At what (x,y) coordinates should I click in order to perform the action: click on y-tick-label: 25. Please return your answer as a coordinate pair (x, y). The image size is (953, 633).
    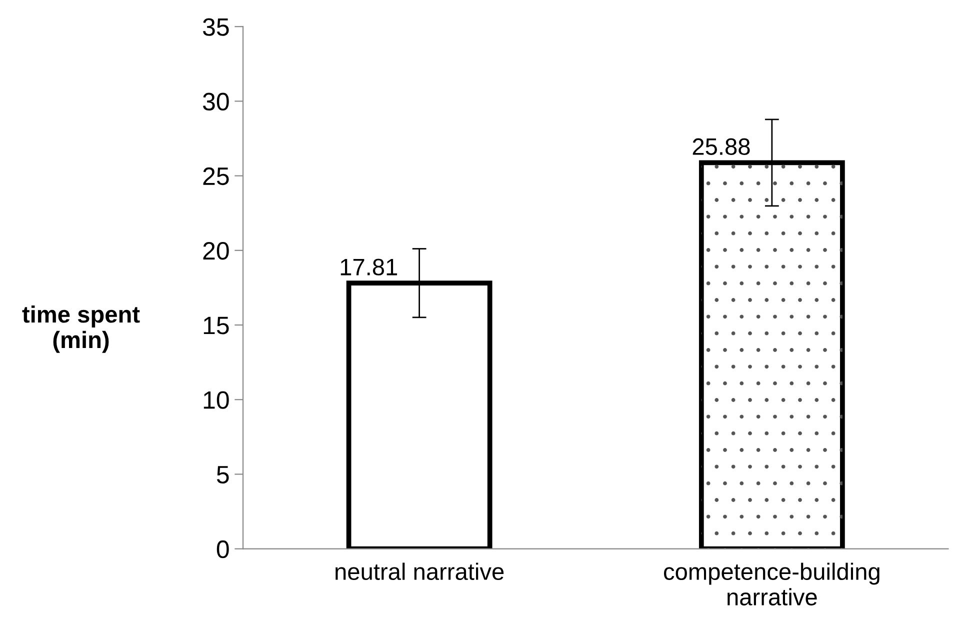
    Looking at the image, I should click on (216, 176).